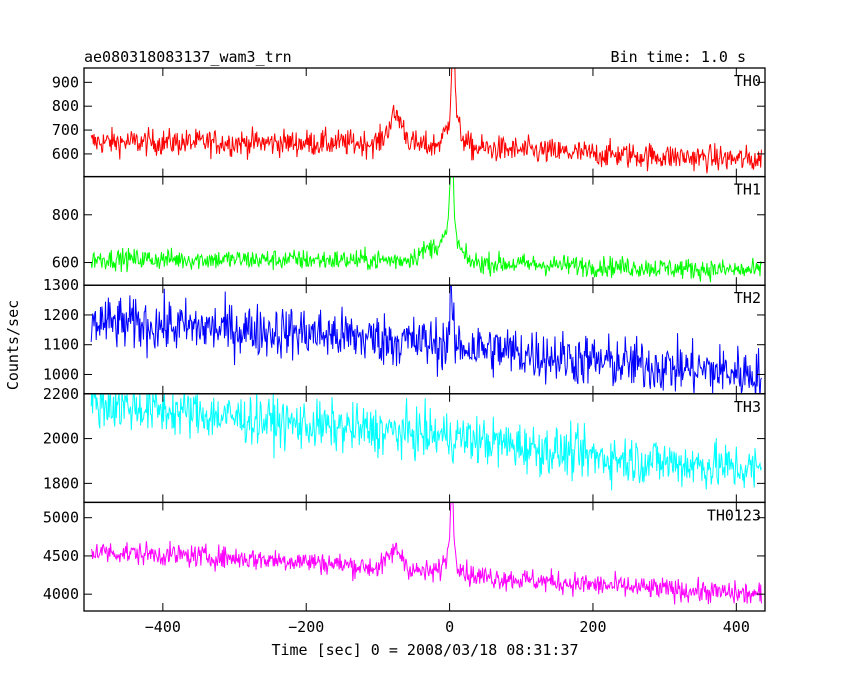 The image size is (850, 680). I want to click on chart-title: ae080318083137_wam3_trn, so click(188, 57).